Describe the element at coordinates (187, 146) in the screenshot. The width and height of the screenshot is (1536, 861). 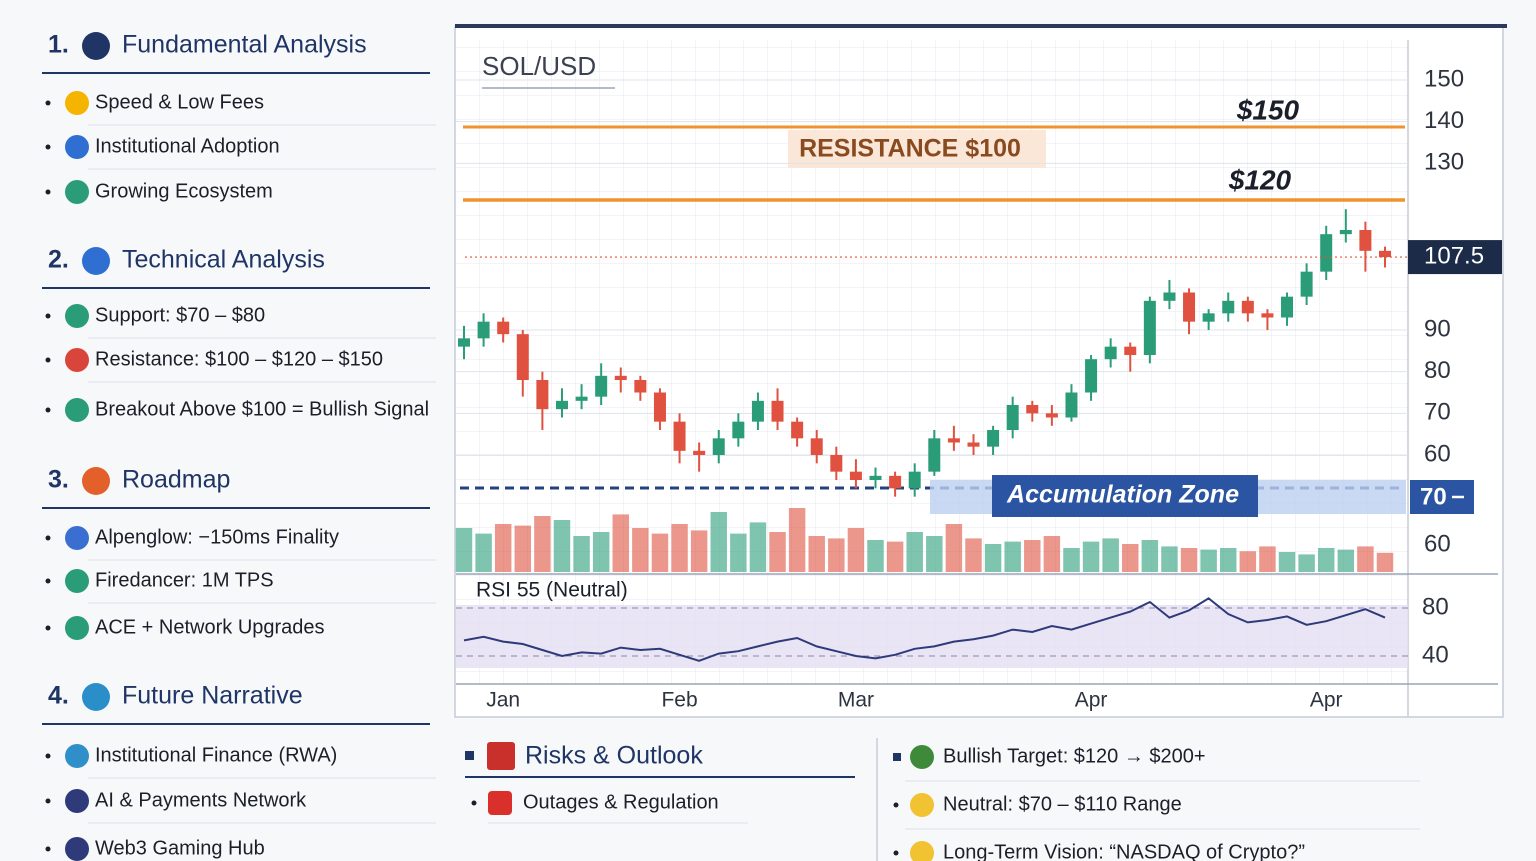
I see `section-item: Institutional Adoption` at that location.